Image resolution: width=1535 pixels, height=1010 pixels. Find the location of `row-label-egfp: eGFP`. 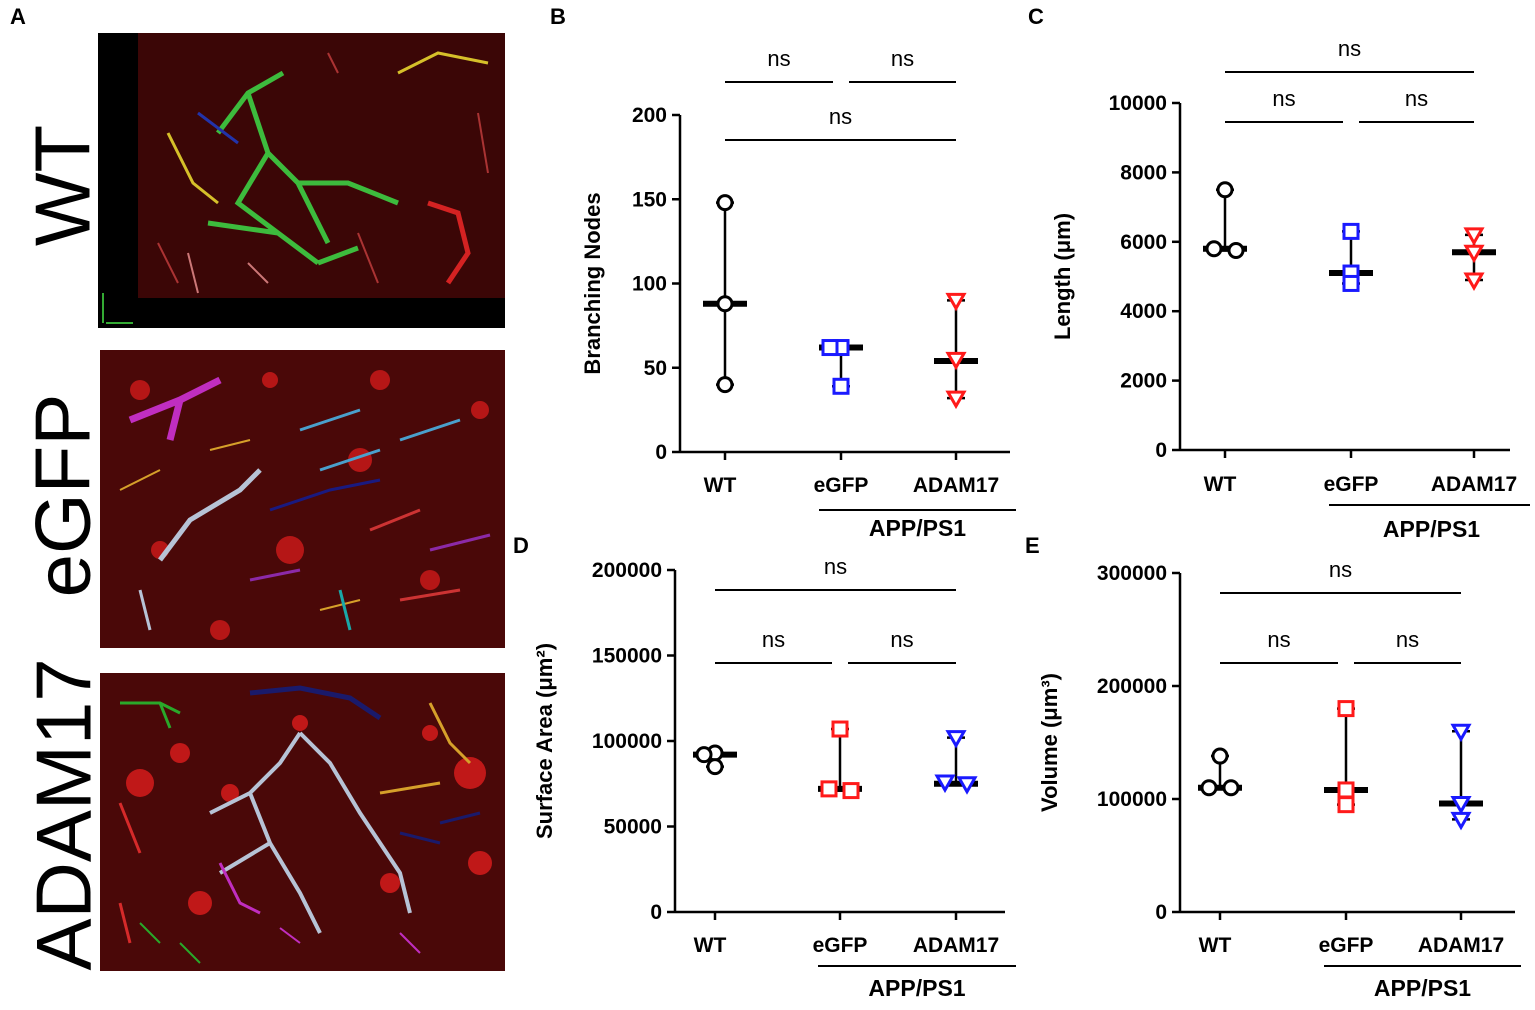

row-label-egfp: eGFP is located at coordinates (62, 495).